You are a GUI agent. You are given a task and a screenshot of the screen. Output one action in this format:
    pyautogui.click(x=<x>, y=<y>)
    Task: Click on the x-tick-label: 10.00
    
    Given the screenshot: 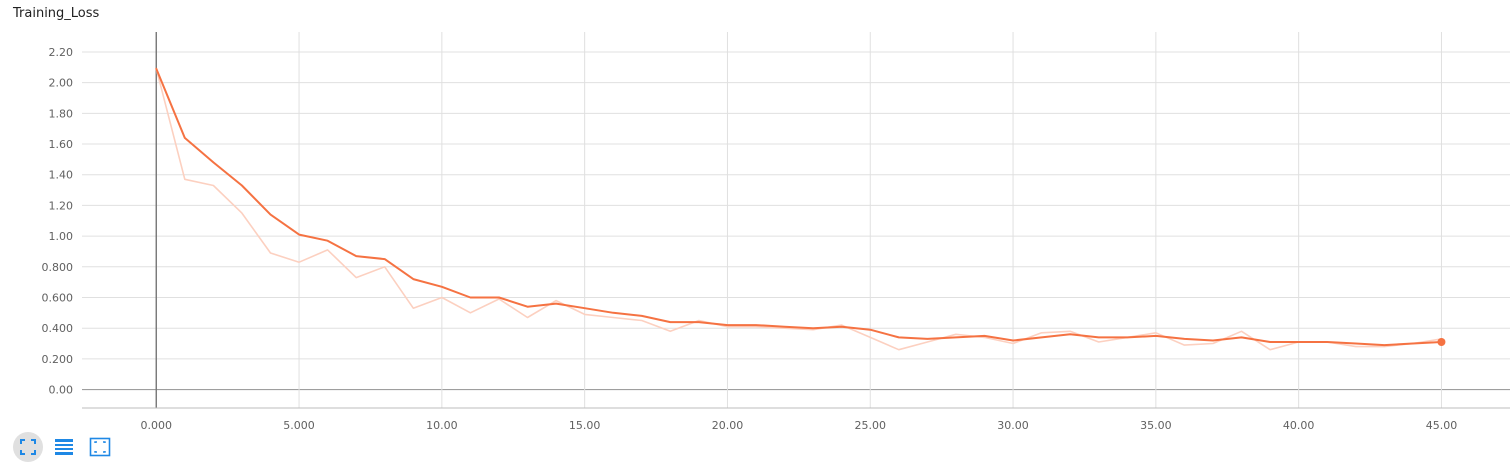 What is the action you would take?
    pyautogui.click(x=442, y=424)
    